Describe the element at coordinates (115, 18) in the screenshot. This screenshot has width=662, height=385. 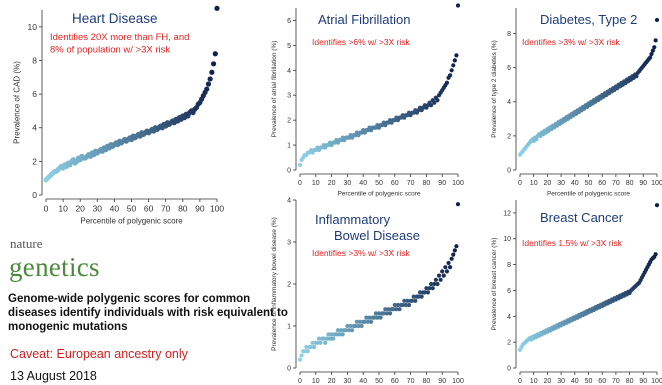
I see `chart-title: Heart Disease` at that location.